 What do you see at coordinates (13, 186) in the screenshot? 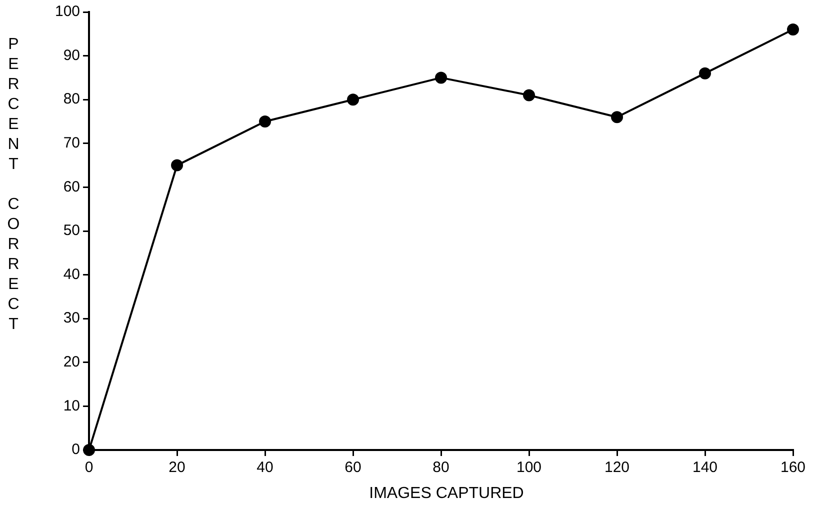
I see `y-axis-title: PERCENT CORRECT` at bounding box center [13, 186].